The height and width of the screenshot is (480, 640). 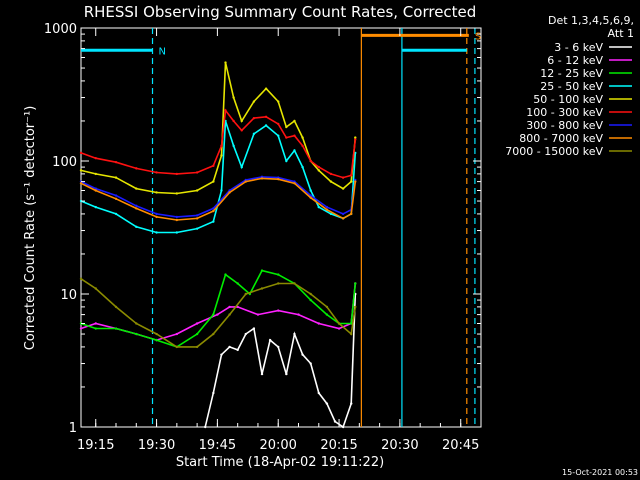 What do you see at coordinates (95, 445) in the screenshot?
I see `x-tick-label-0: 19:15` at bounding box center [95, 445].